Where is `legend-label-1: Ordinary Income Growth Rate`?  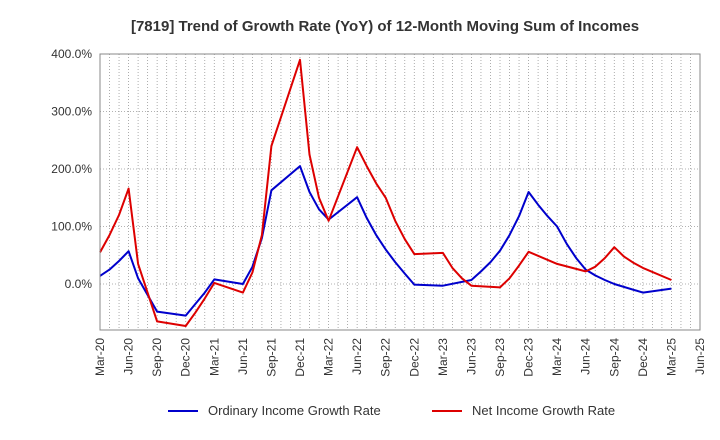
legend-label-1: Ordinary Income Growth Rate is located at coordinates (294, 410).